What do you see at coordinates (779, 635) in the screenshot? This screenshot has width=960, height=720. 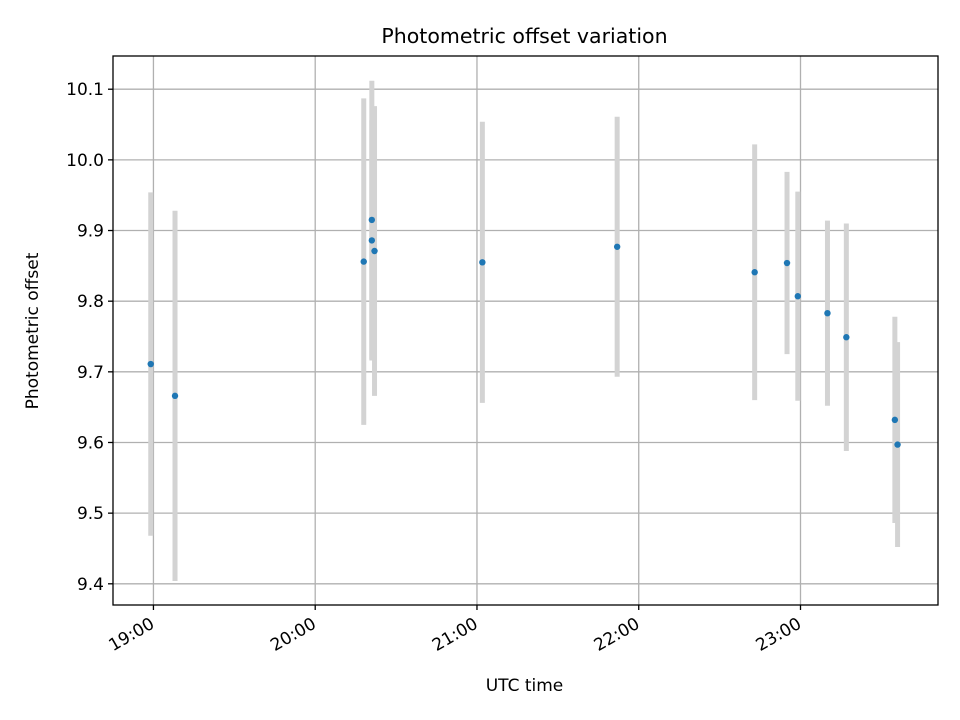 I see `x-tick-label: 23:00` at bounding box center [779, 635].